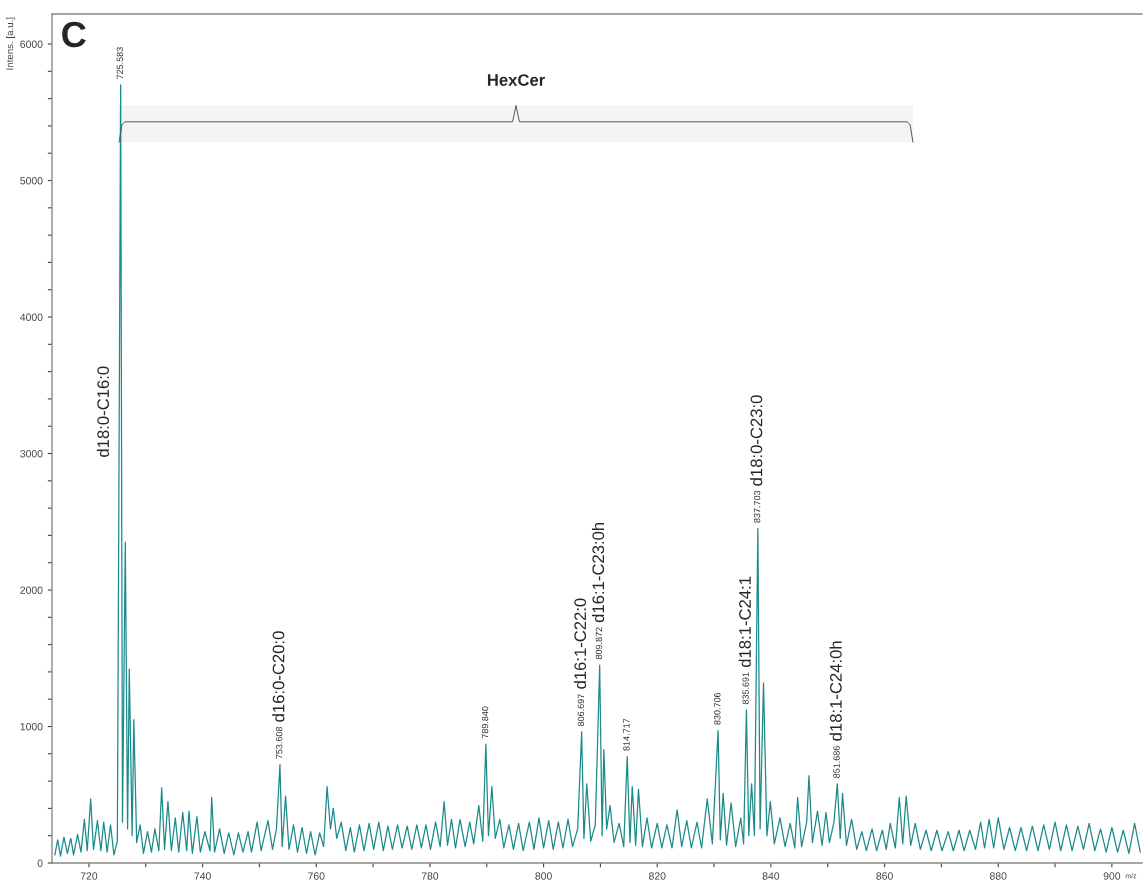  I want to click on x-tick-label: 840, so click(771, 876).